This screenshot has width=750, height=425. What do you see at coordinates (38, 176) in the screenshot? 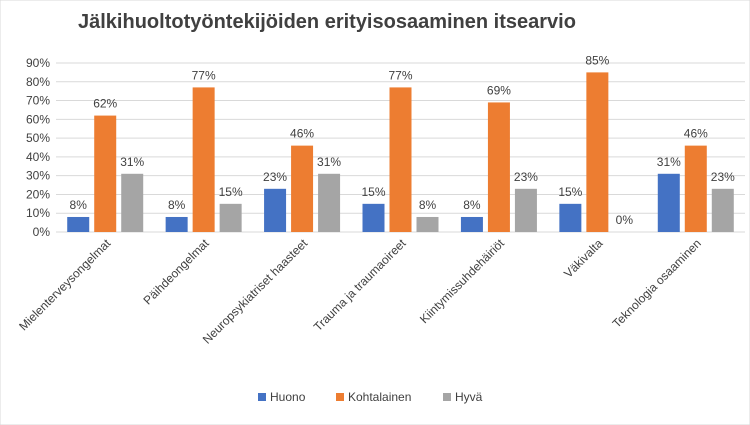
I see `y-tick-label: 30%` at bounding box center [38, 176].